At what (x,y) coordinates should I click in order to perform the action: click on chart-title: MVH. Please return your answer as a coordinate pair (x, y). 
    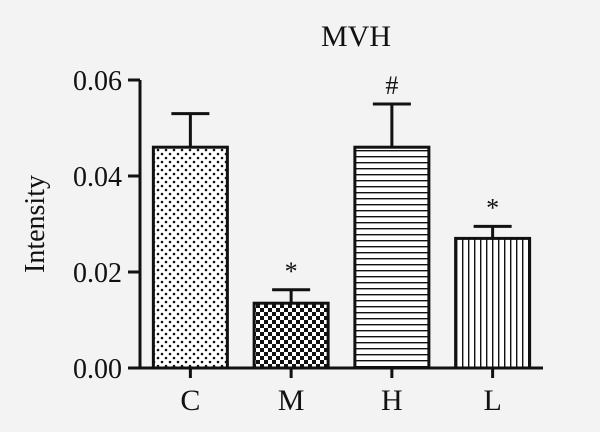
    Looking at the image, I should click on (356, 36).